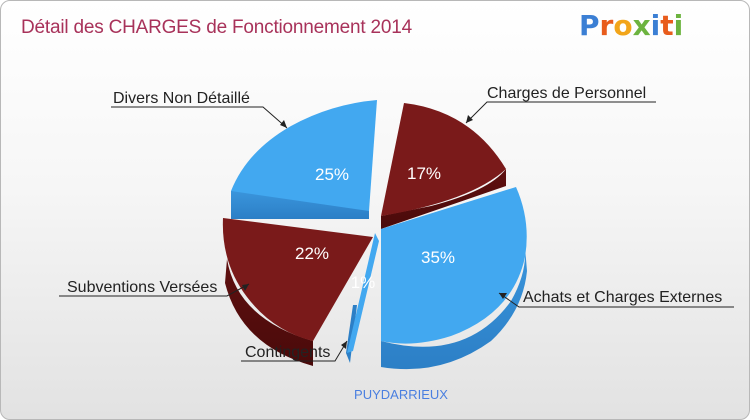 This screenshot has height=420, width=750. What do you see at coordinates (283, 124) in the screenshot?
I see `arrowhead-divers` at bounding box center [283, 124].